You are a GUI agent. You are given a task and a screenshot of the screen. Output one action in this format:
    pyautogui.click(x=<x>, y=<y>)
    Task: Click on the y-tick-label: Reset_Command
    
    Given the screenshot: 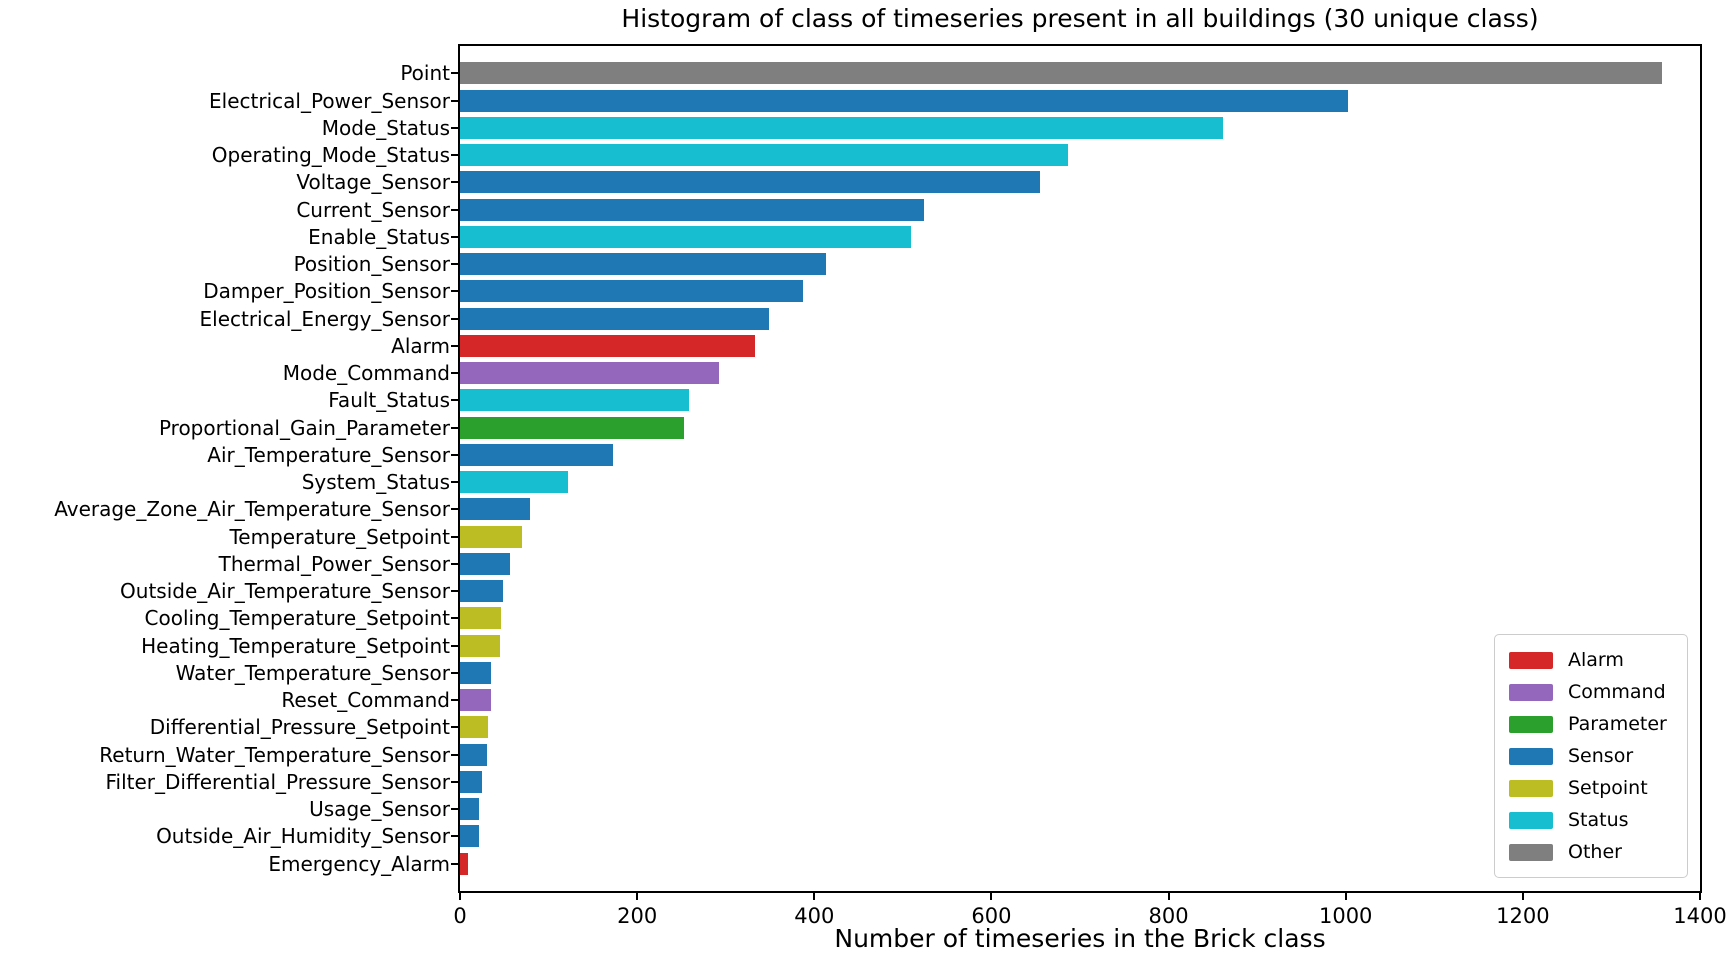 What is the action you would take?
    pyautogui.click(x=365, y=700)
    